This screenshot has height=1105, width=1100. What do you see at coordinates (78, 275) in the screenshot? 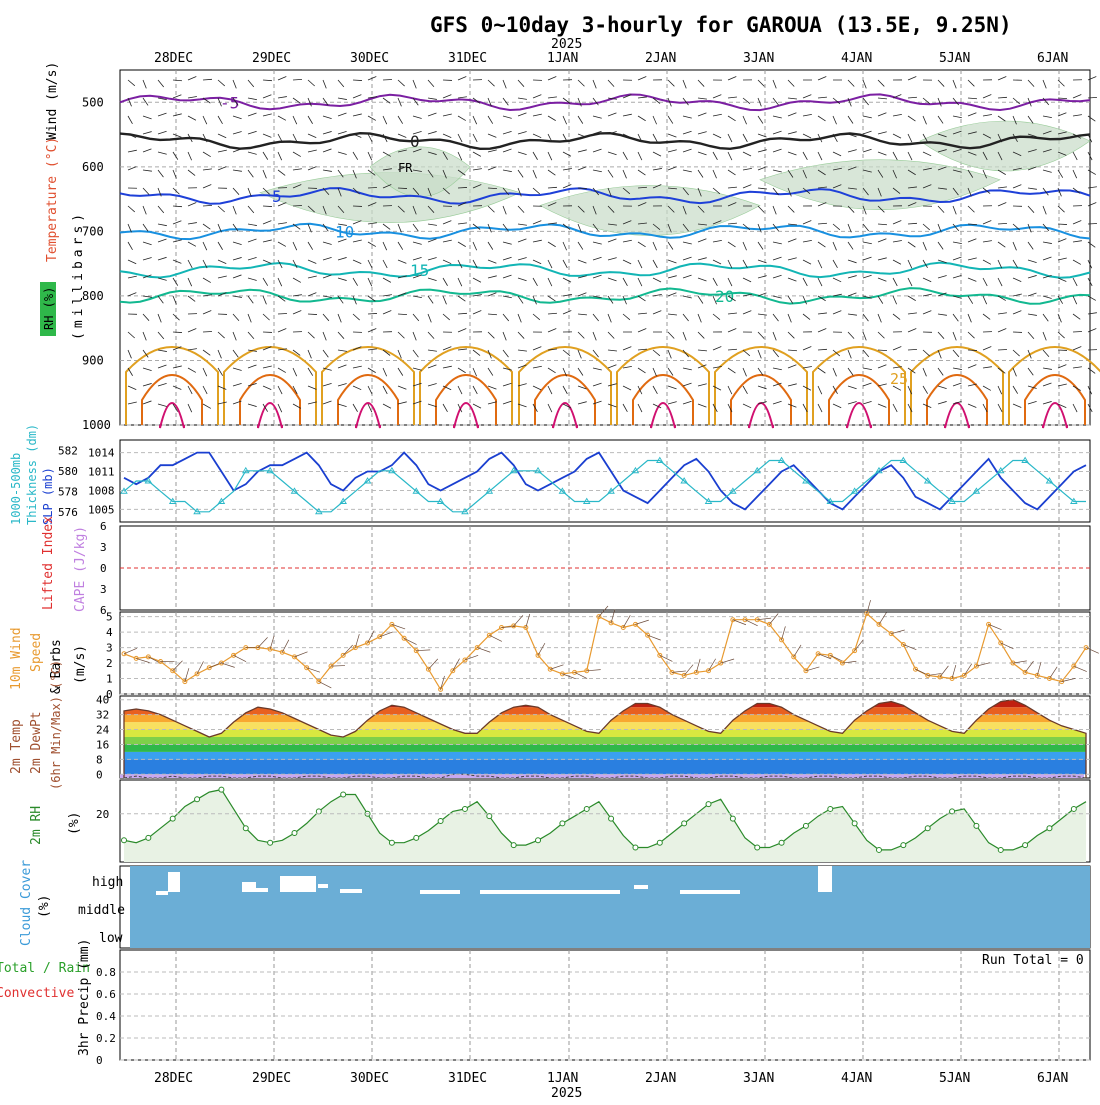
I see `upper-axis-label: (millibars)` at bounding box center [78, 275].